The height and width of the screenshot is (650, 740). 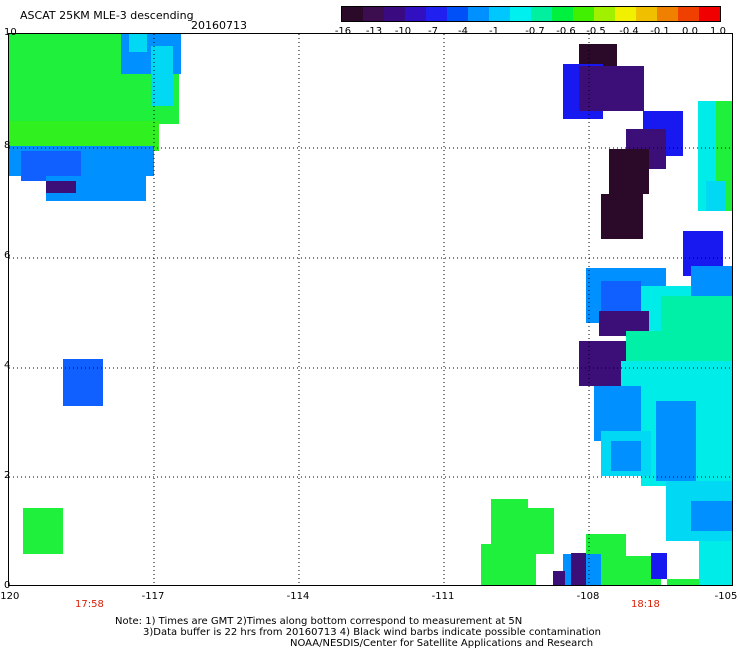 What do you see at coordinates (10, 32) in the screenshot?
I see `y-tick-10: 10` at bounding box center [10, 32].